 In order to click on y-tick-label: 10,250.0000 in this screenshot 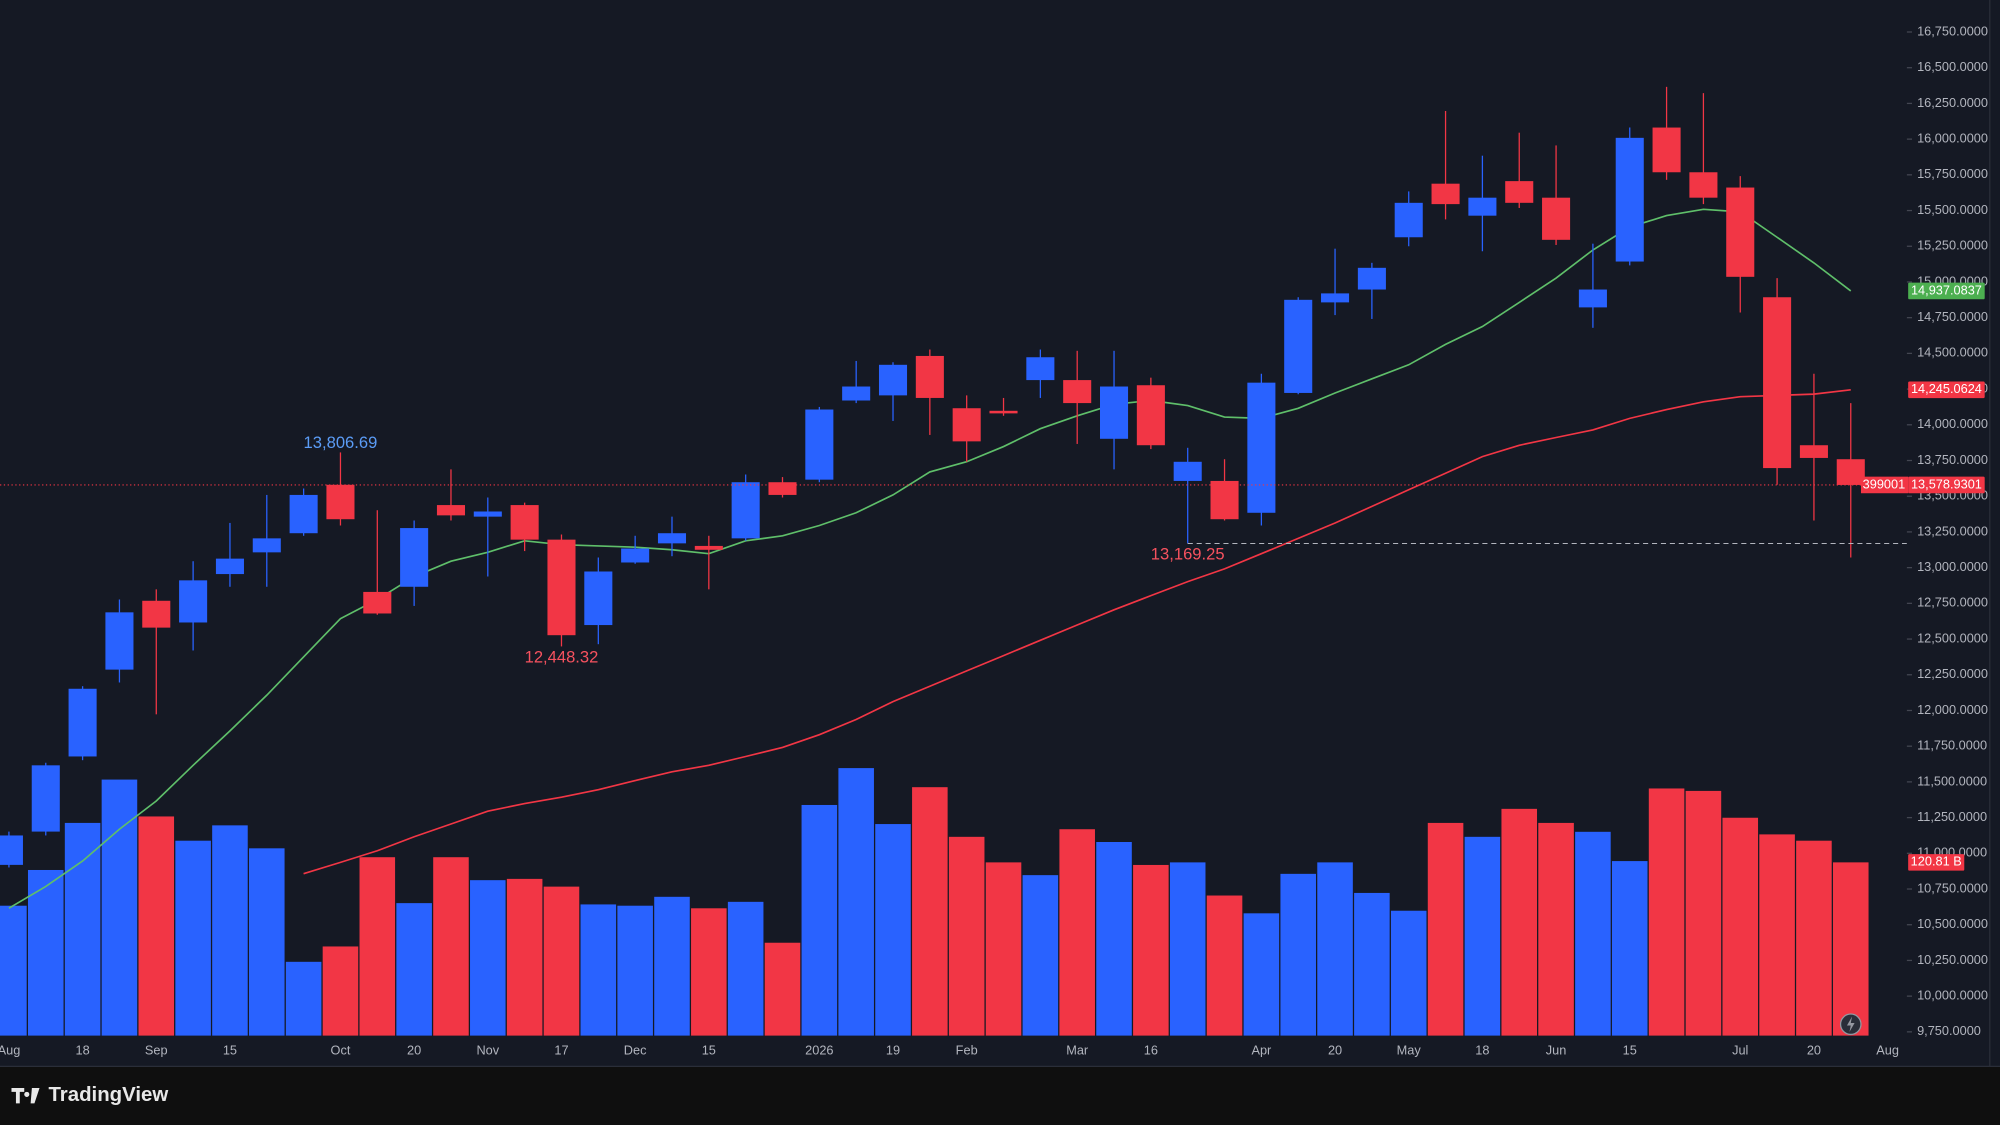, I will do `click(1952, 959)`.